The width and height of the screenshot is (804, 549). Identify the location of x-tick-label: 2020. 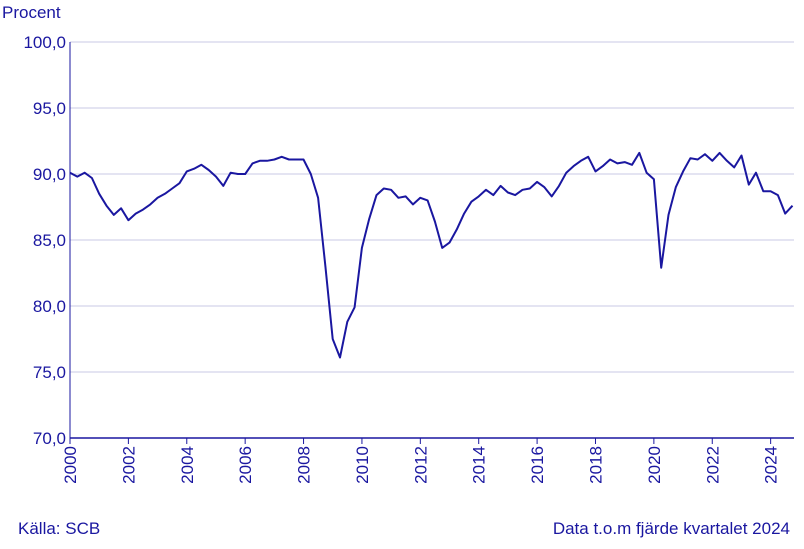
(654, 465).